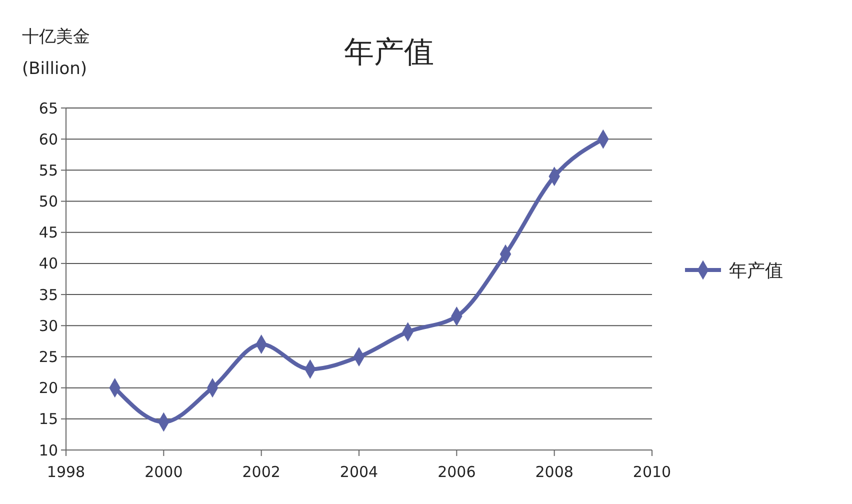 The width and height of the screenshot is (852, 504). What do you see at coordinates (48, 388) in the screenshot?
I see `y-tick-label: 20` at bounding box center [48, 388].